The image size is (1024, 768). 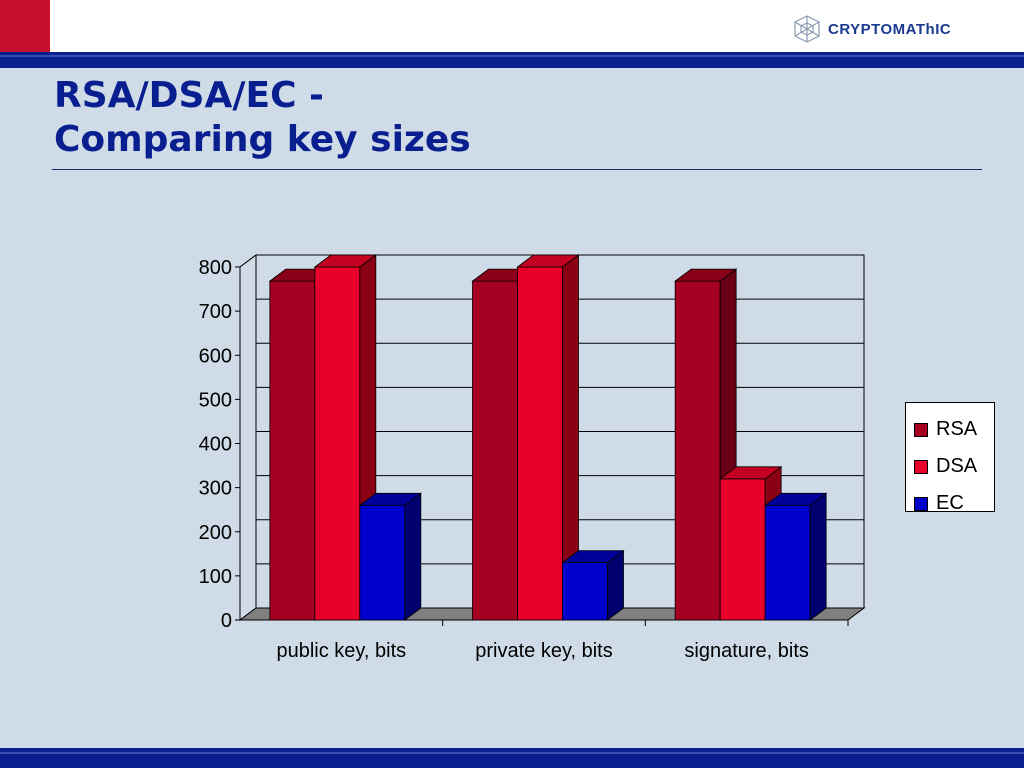 What do you see at coordinates (512, 60) in the screenshot?
I see `header-band` at bounding box center [512, 60].